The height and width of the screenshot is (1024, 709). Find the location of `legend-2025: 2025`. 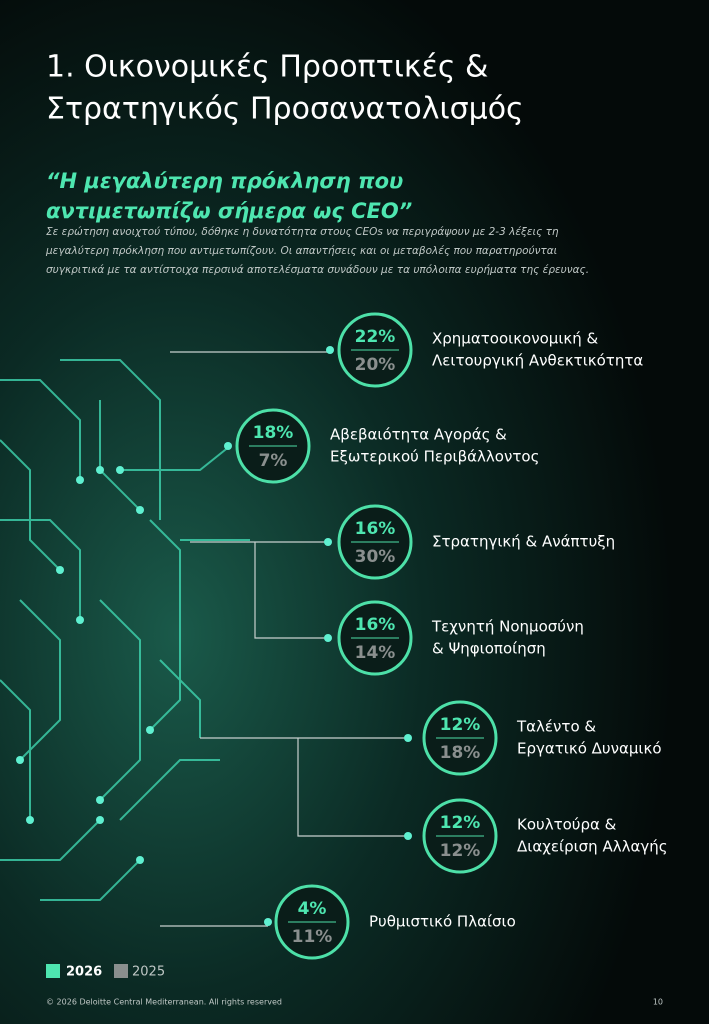

legend-2025: 2025 is located at coordinates (148, 972).